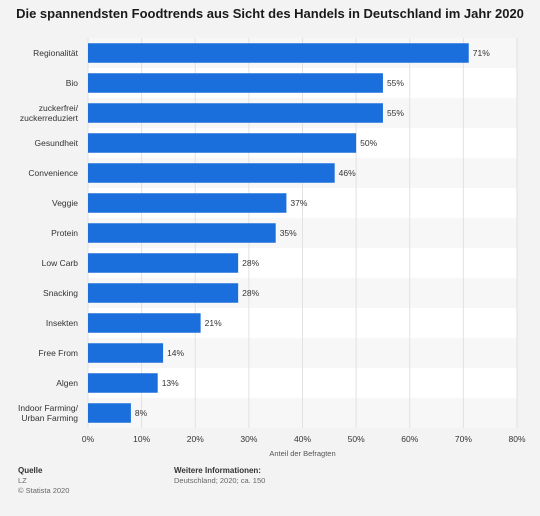  What do you see at coordinates (409, 439) in the screenshot?
I see `x-tick-label: 60%` at bounding box center [409, 439].